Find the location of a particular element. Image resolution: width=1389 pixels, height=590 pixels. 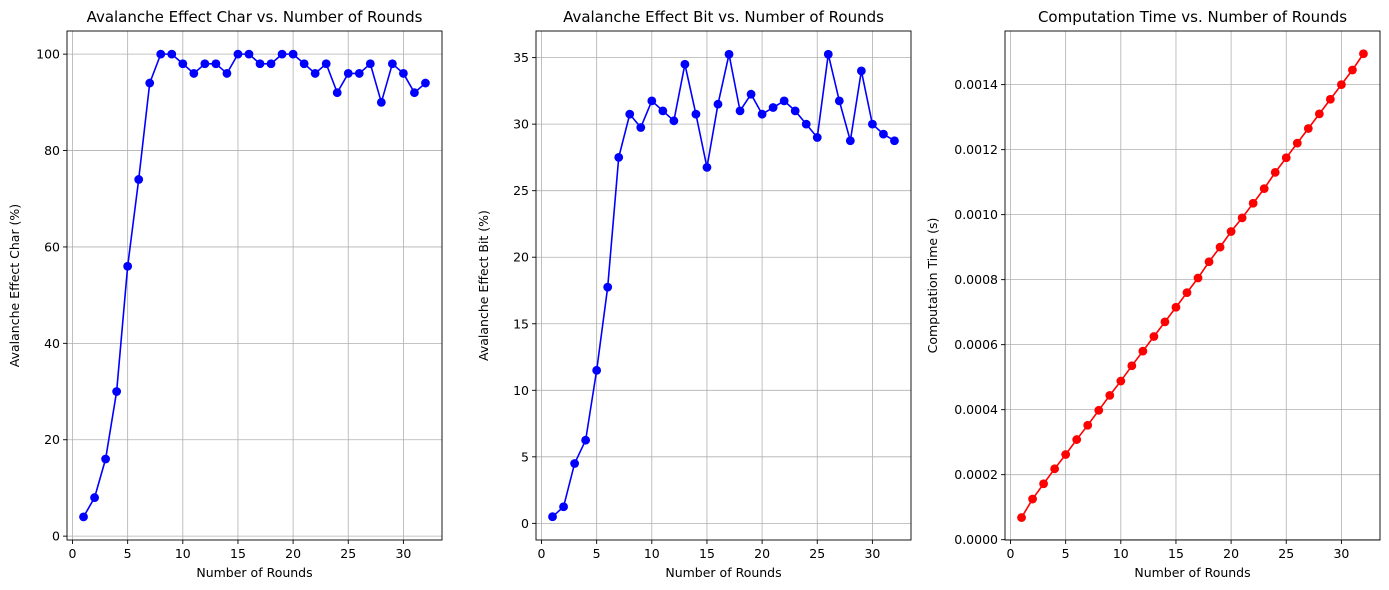

y-tick-label: 0.0012 is located at coordinates (976, 149).